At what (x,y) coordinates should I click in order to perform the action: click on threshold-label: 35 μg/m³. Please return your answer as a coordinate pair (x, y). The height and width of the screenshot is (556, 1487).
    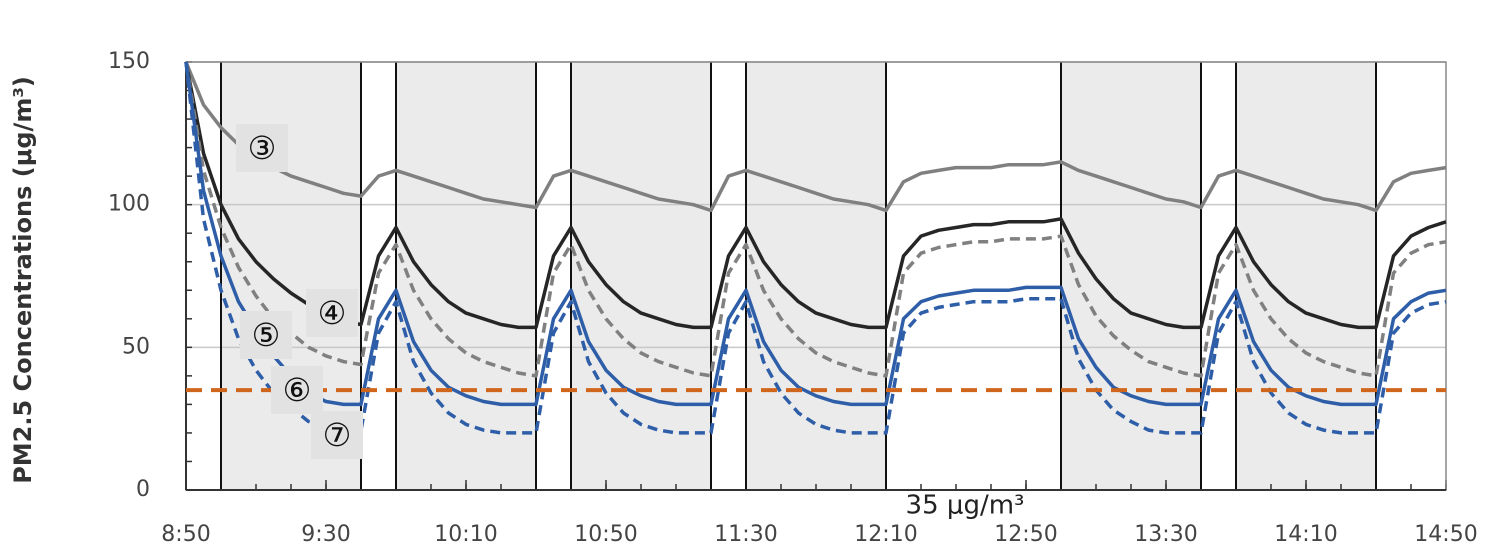
    Looking at the image, I should click on (965, 506).